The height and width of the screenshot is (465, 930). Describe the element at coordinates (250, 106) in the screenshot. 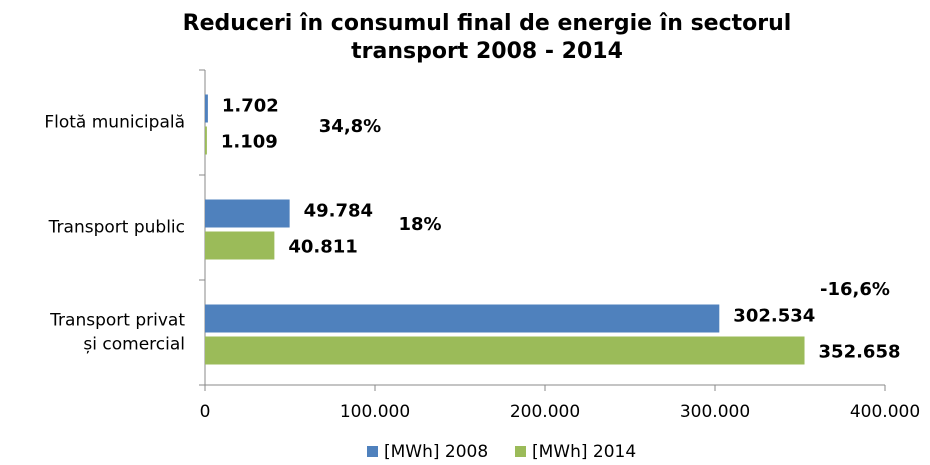

I see `value-label: 1.702` at that location.